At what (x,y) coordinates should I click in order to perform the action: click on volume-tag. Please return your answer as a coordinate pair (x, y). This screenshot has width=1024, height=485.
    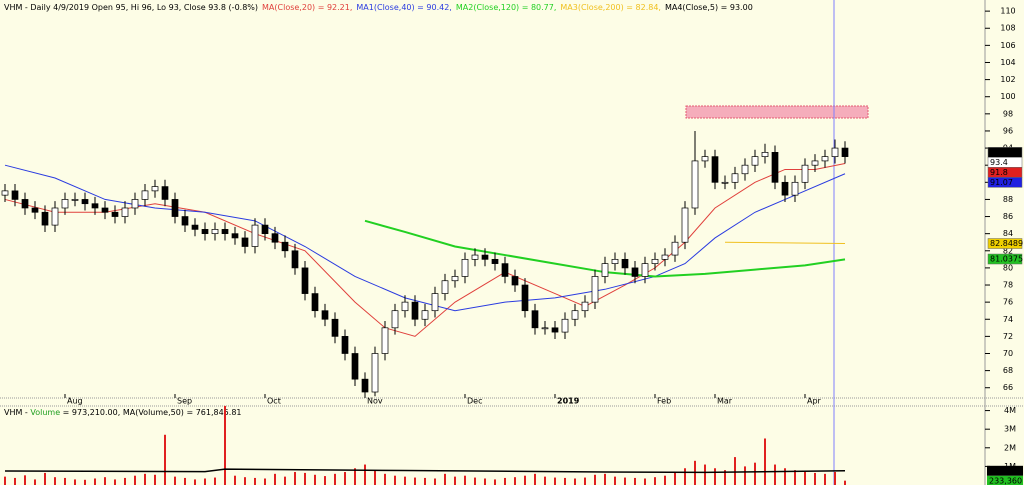
    Looking at the image, I should click on (1005, 470).